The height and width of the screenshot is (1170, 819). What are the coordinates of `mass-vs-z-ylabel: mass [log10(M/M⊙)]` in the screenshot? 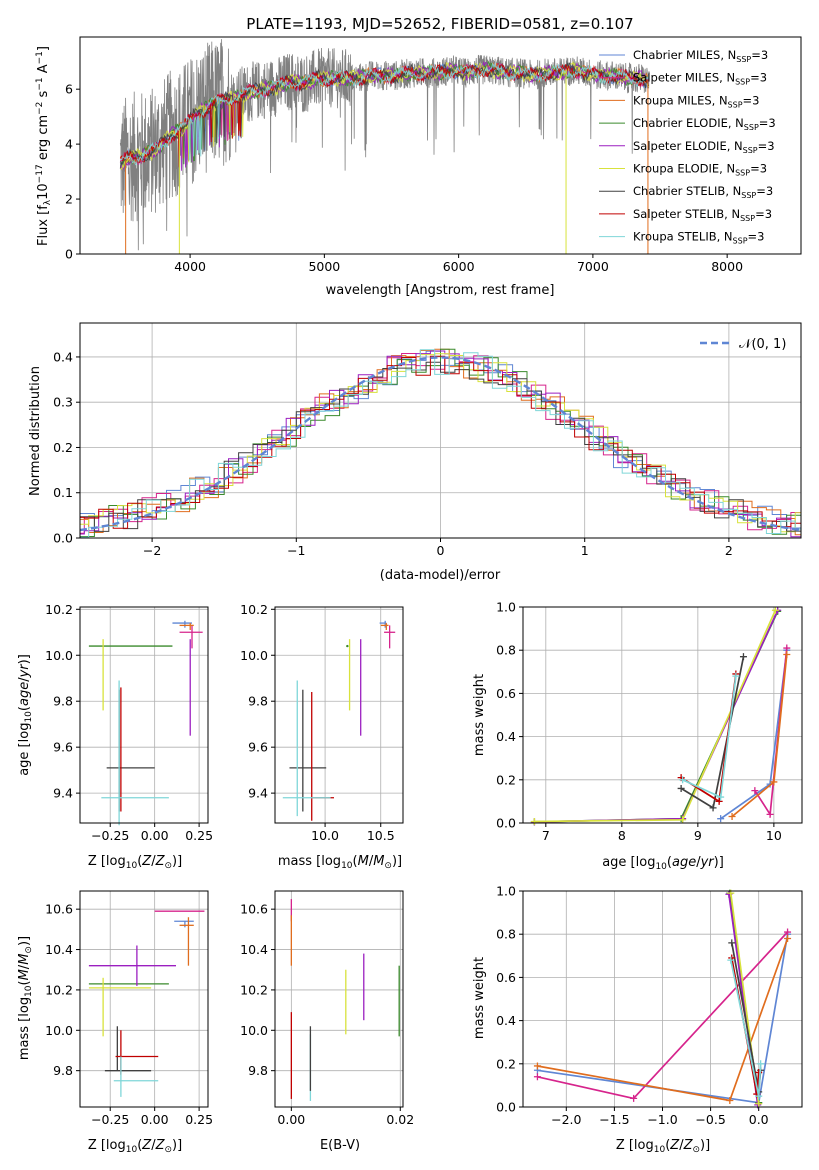 It's located at (25, 998).